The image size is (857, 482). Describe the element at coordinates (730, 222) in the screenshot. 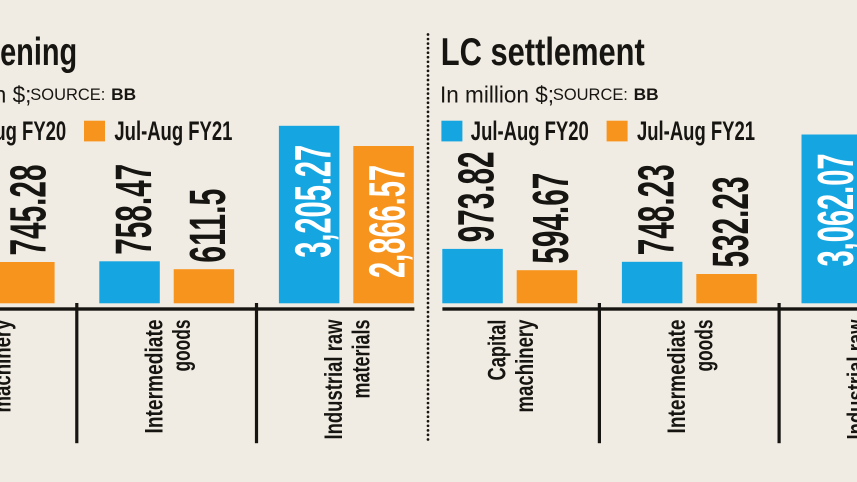

I see `svg-text: 532.23` at that location.